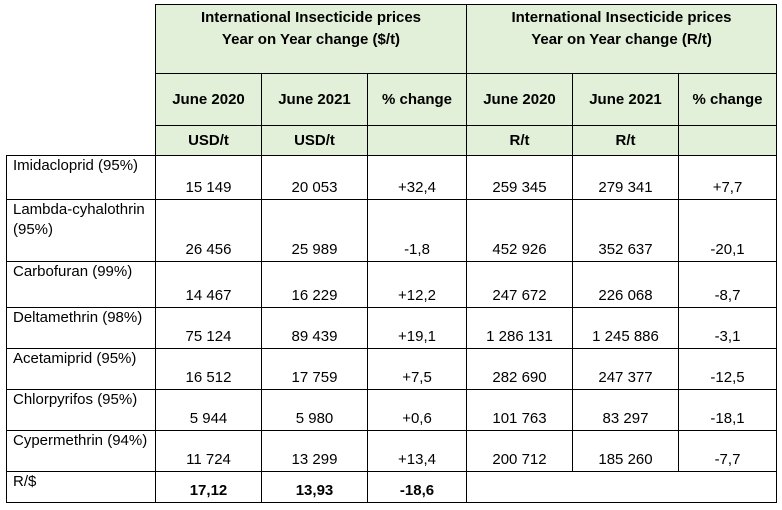  I want to click on usd-change-value: +13,4, so click(417, 451).